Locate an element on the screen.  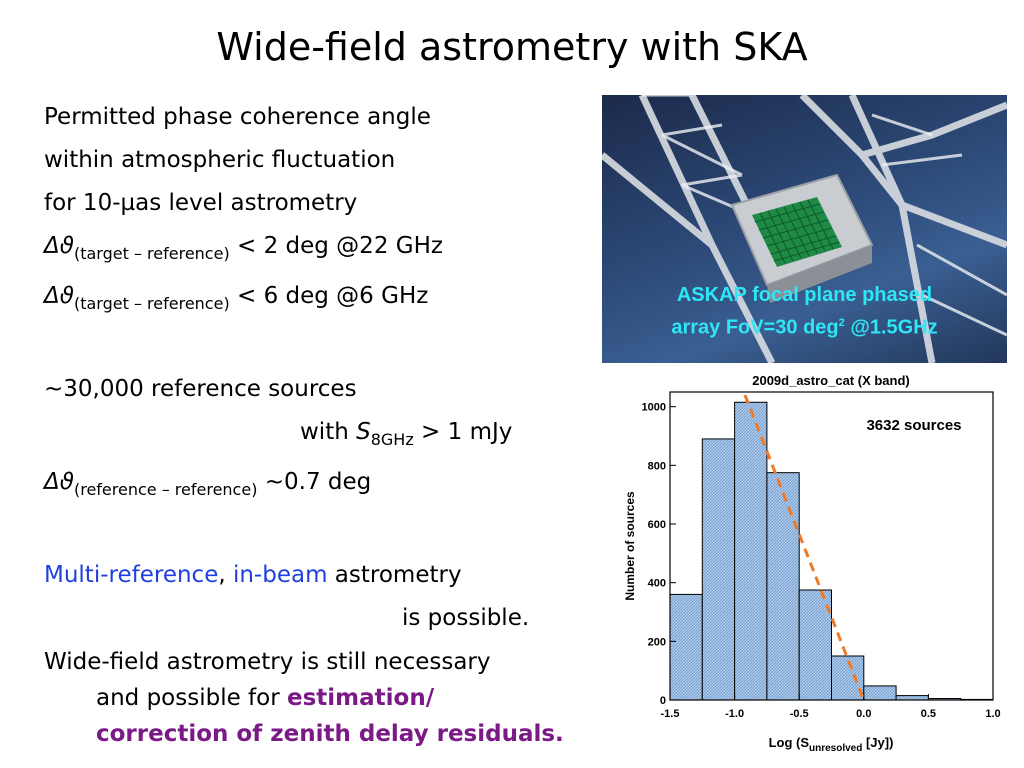
x-tick-label: -0.5 is located at coordinates (799, 714).